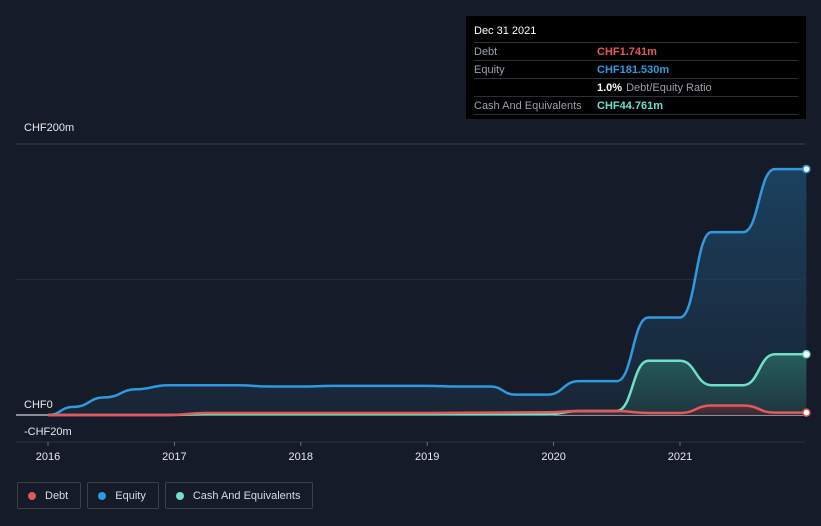 This screenshot has height=526, width=821. What do you see at coordinates (486, 52) in the screenshot?
I see `tooltip-debt-label: Debt` at bounding box center [486, 52].